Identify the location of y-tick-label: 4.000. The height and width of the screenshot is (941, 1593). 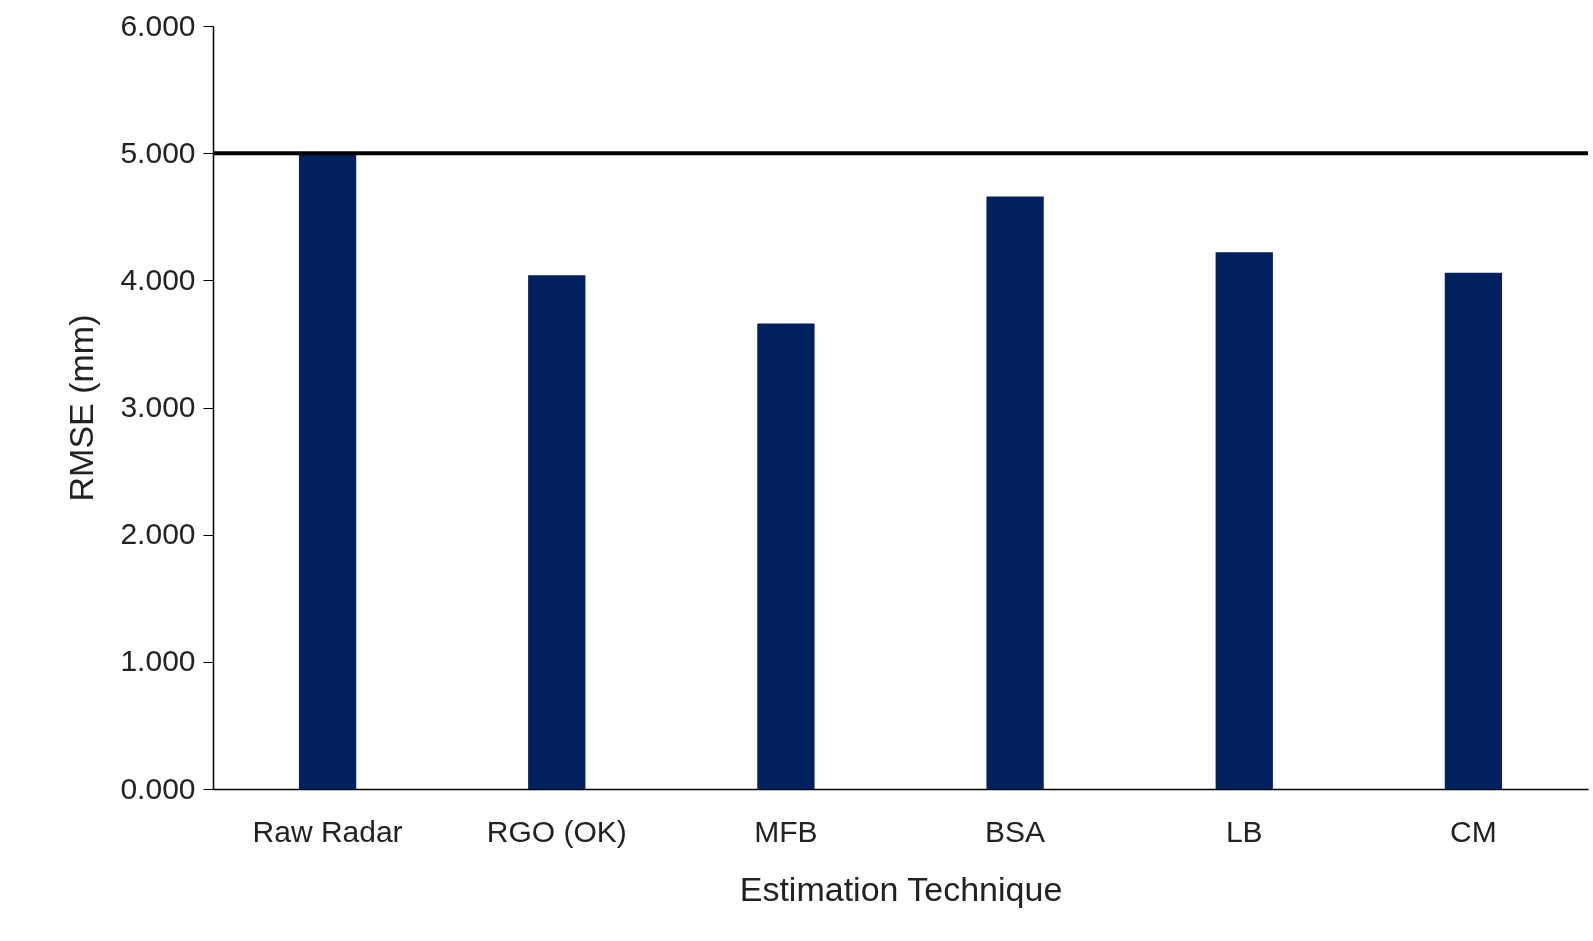
(158, 279).